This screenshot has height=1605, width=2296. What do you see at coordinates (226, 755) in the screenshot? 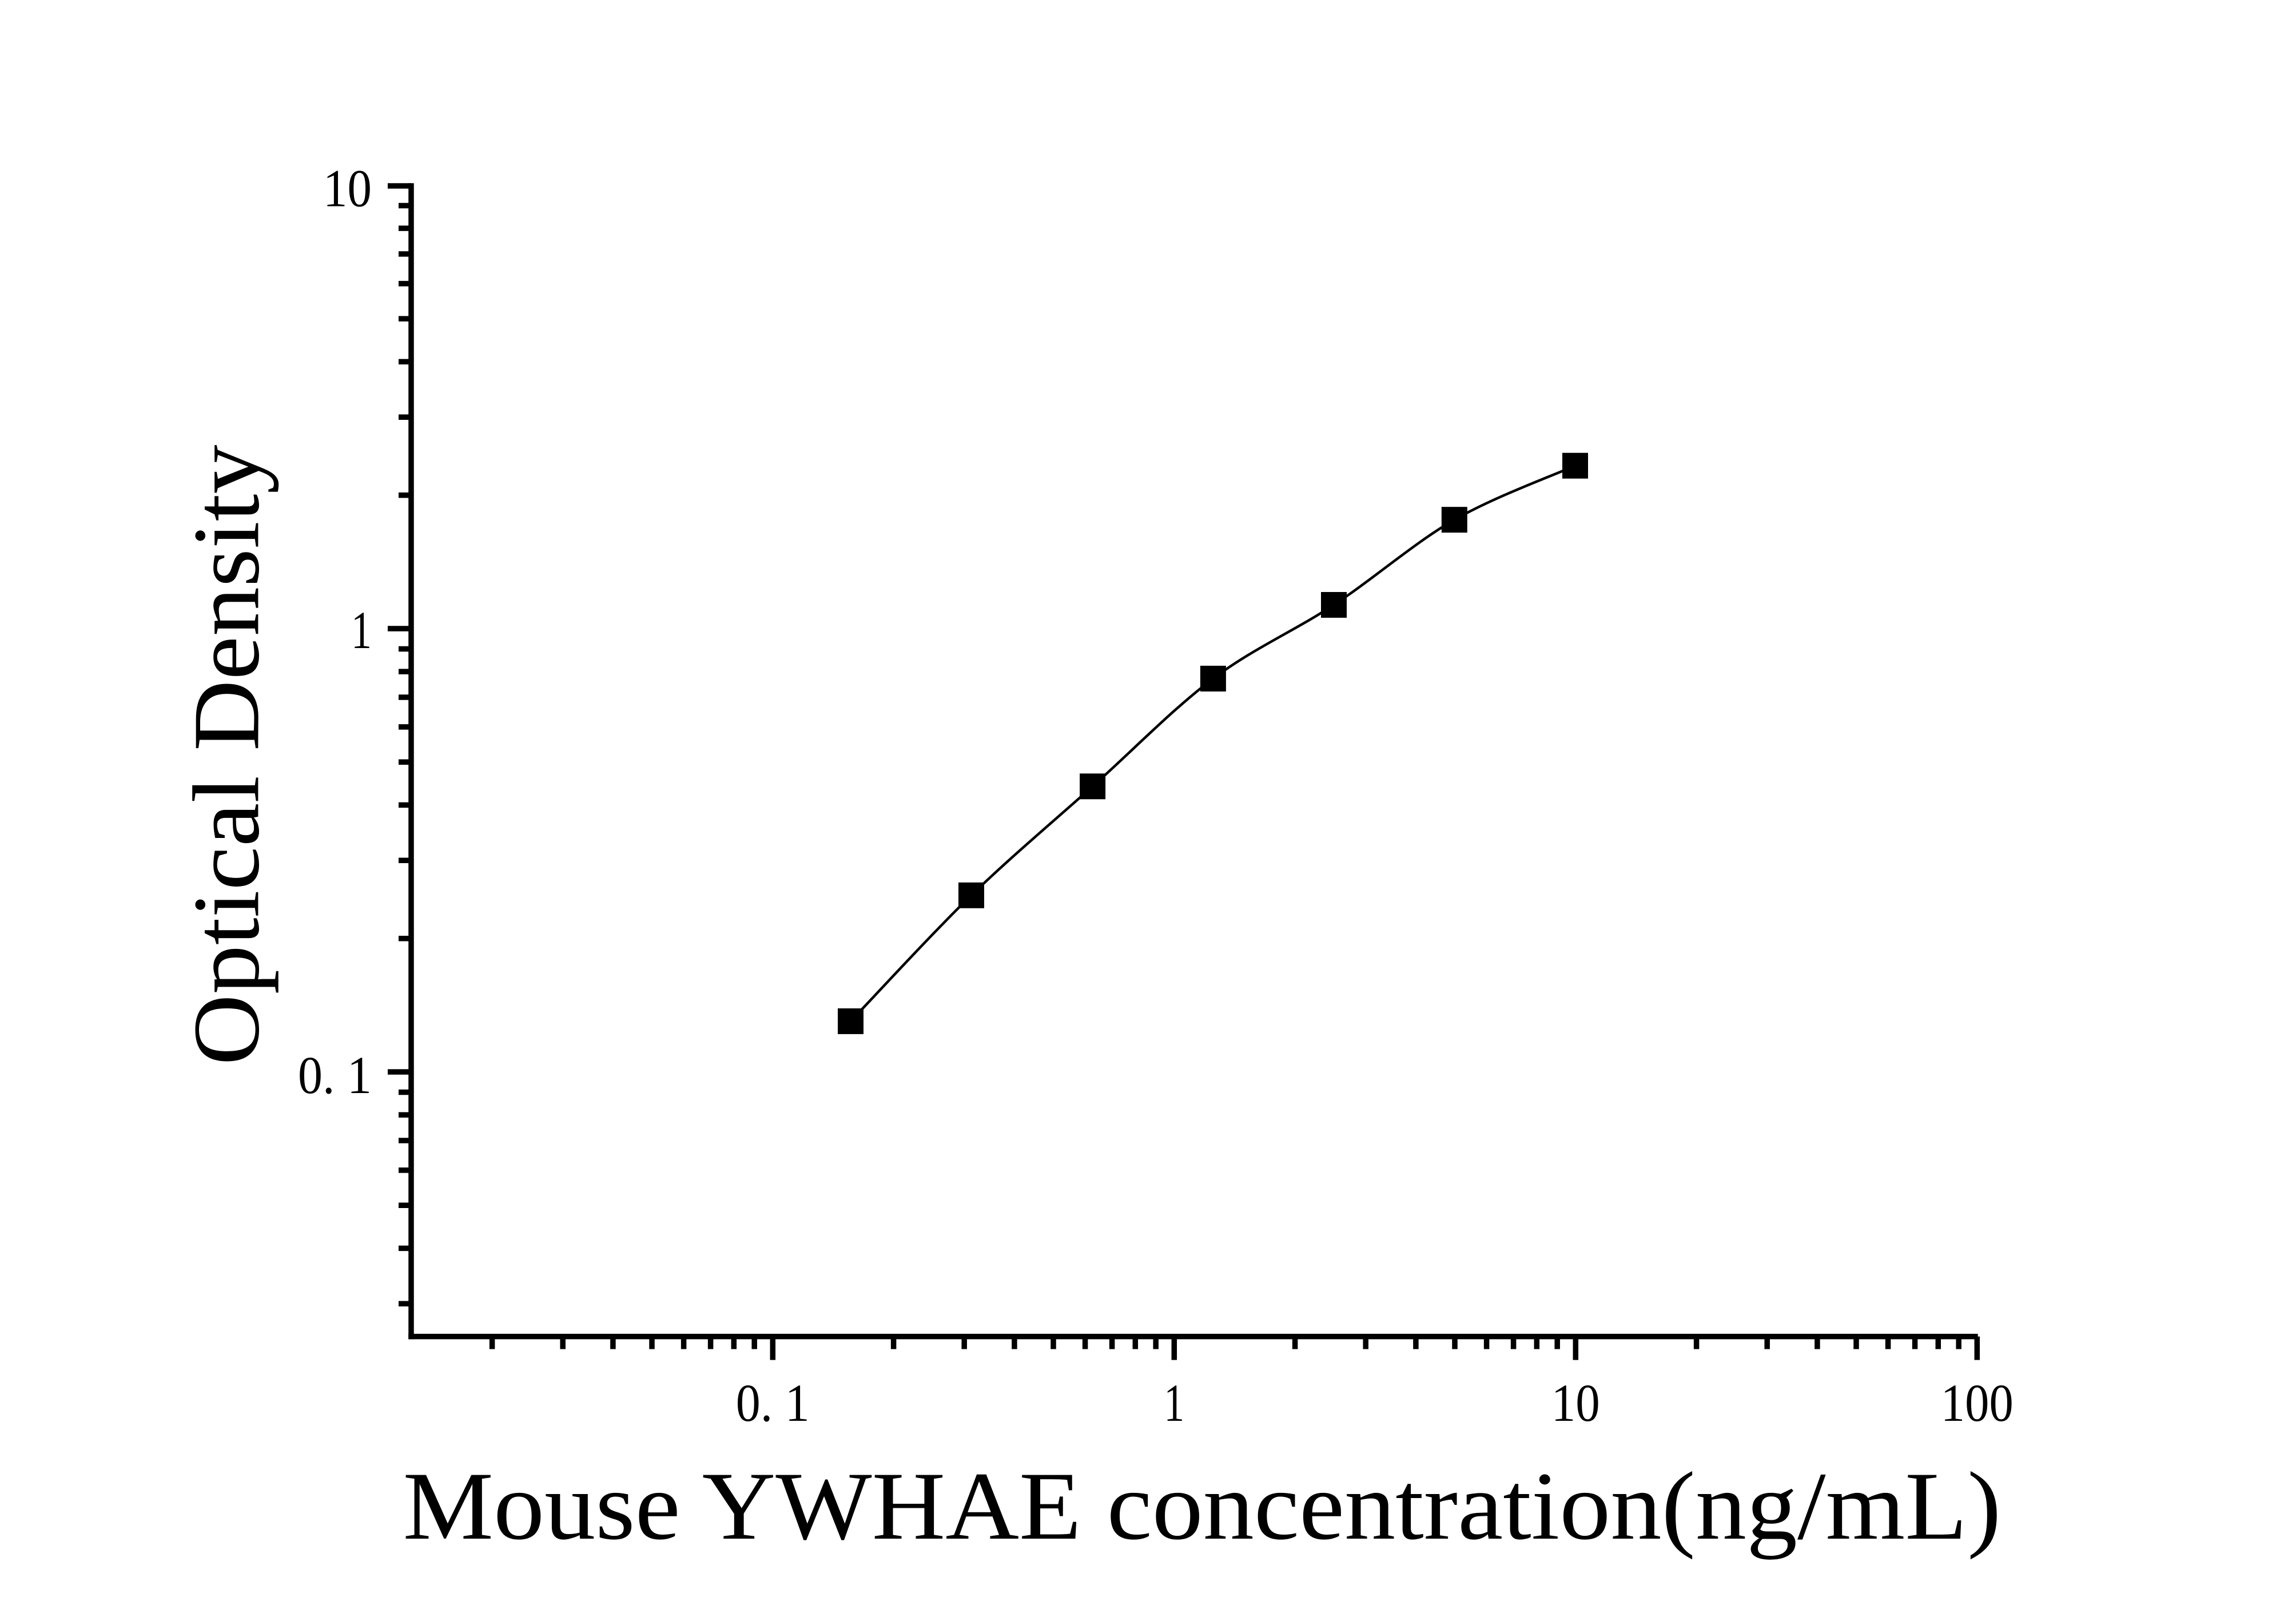
I see `svg-text: Optical Density` at bounding box center [226, 755].